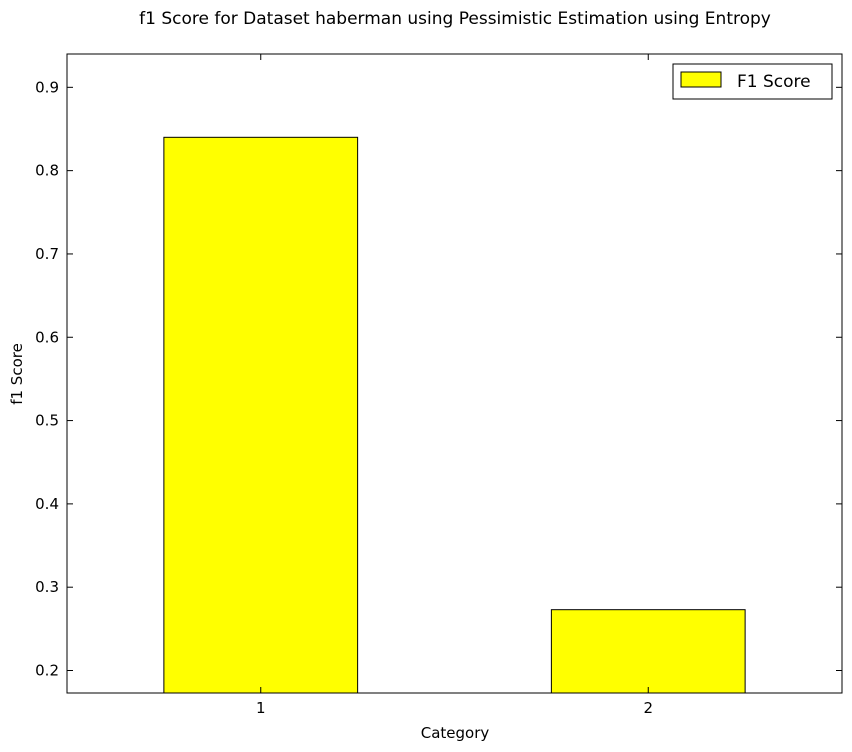  I want to click on y-tick-label: 0.4, so click(47, 504).